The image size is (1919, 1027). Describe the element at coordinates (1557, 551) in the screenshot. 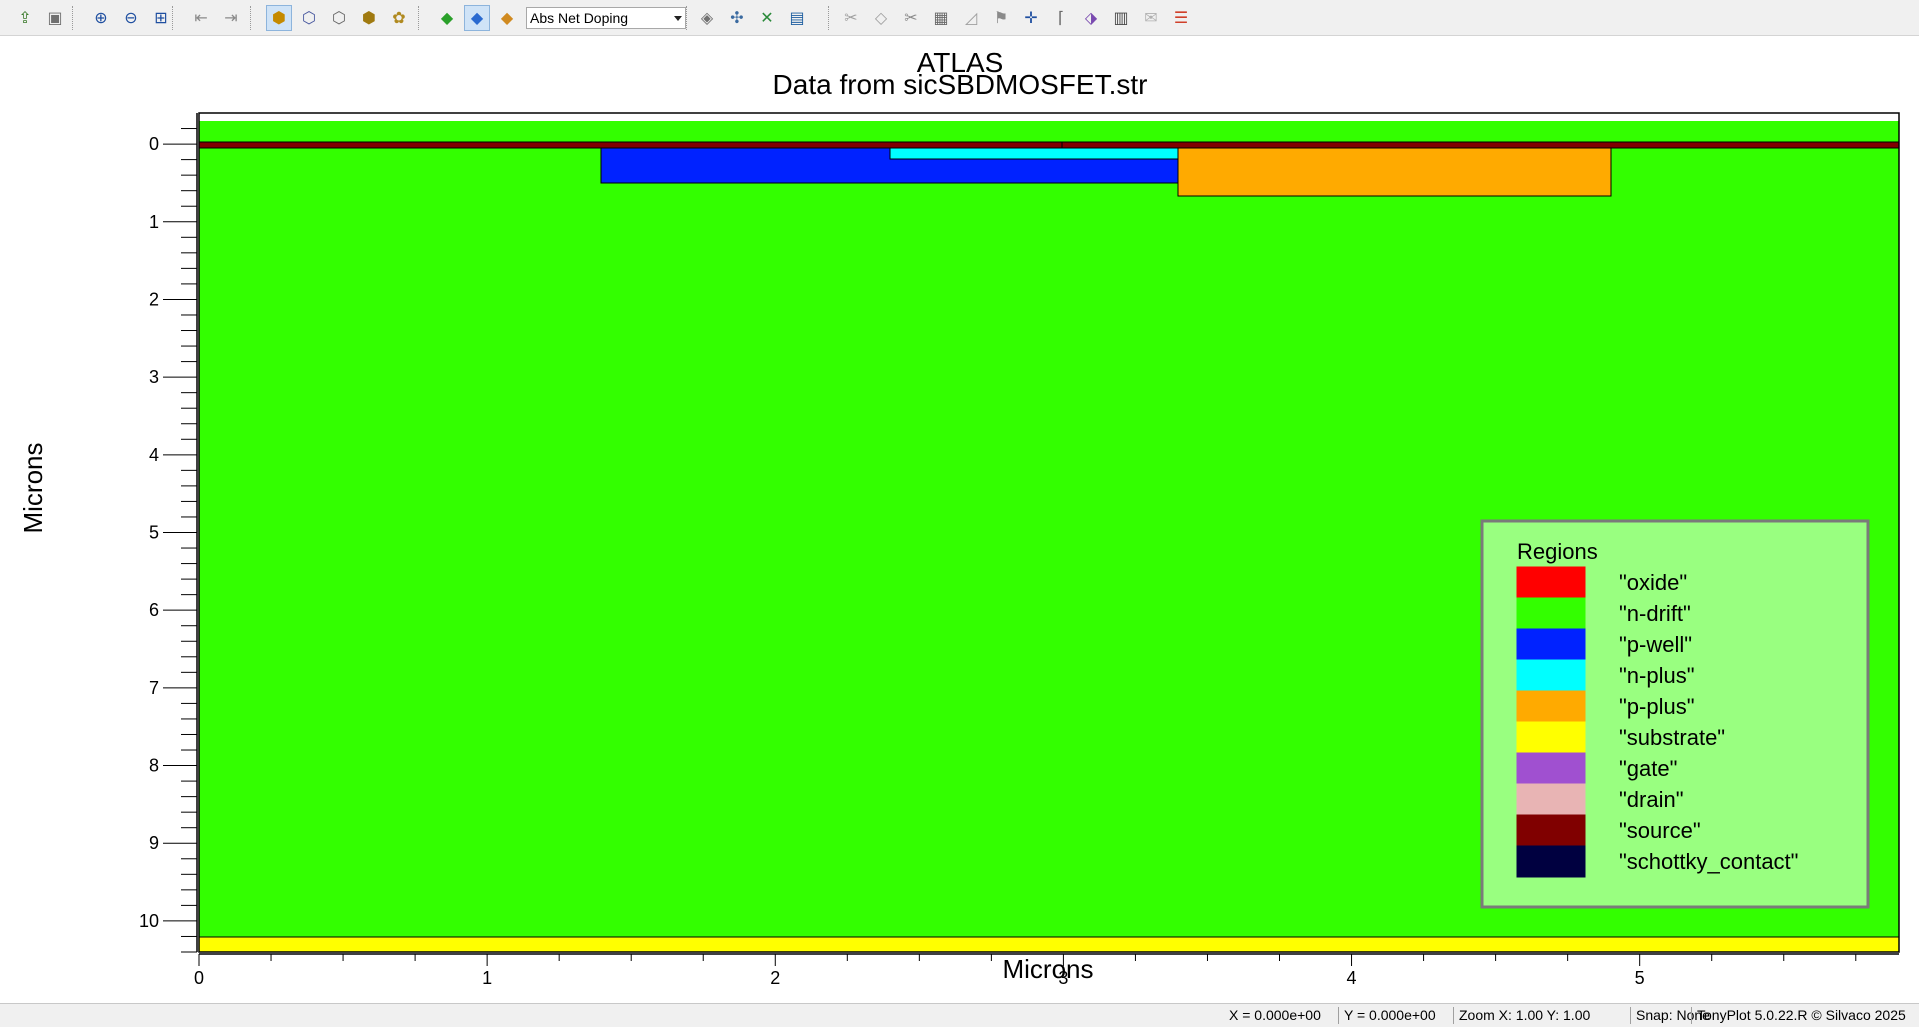

I see `legend-title: Regions` at that location.